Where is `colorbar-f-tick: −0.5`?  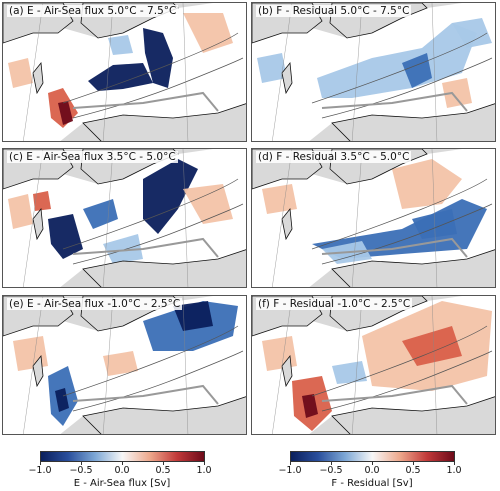 colorbar-f-tick: −0.5 is located at coordinates (331, 470).